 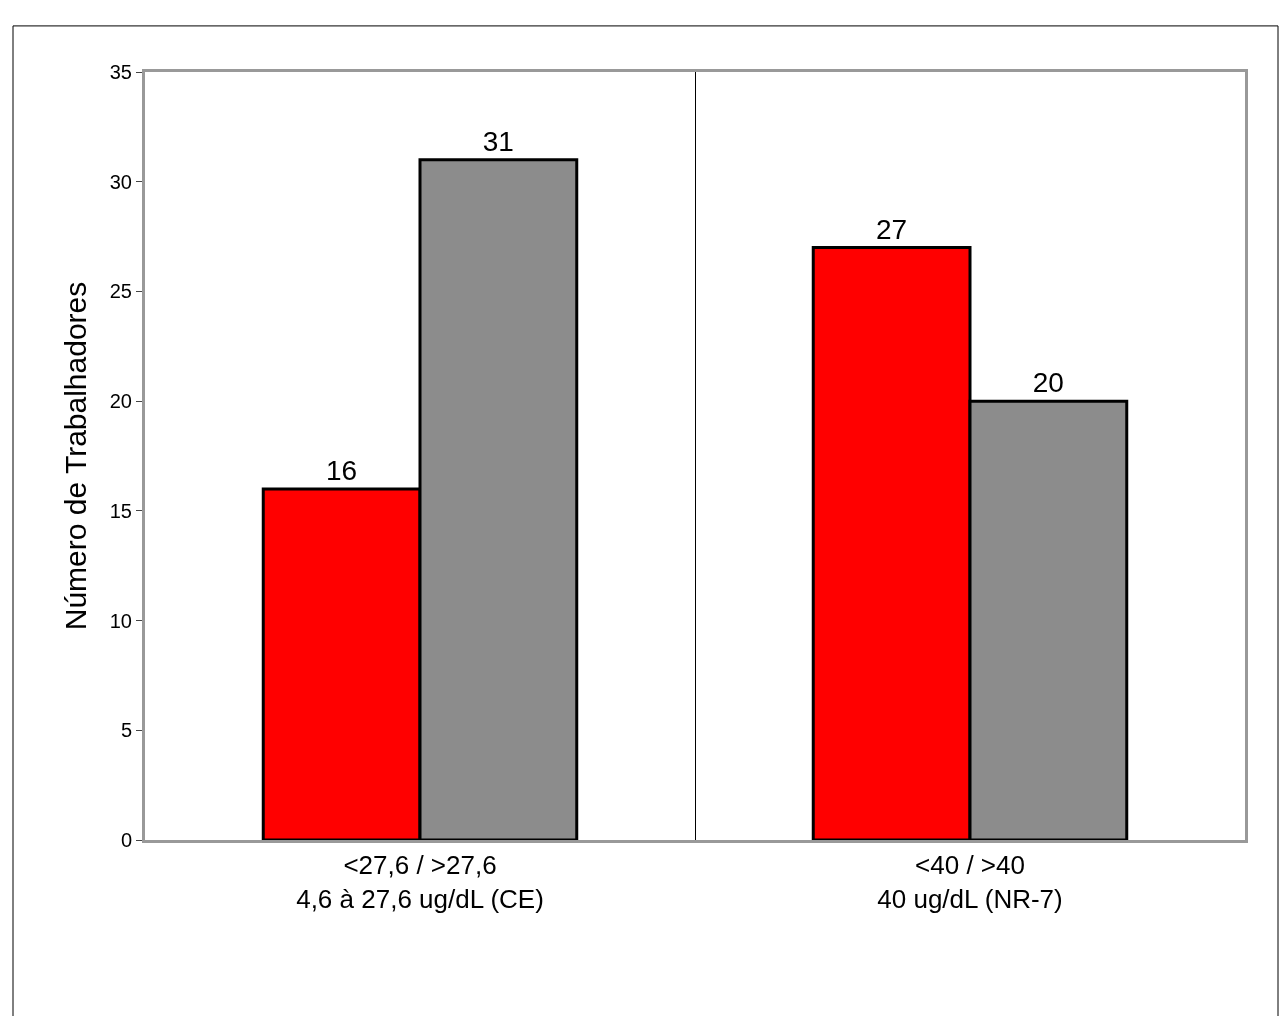 I want to click on y-tick-label: 30, so click(x=120, y=181).